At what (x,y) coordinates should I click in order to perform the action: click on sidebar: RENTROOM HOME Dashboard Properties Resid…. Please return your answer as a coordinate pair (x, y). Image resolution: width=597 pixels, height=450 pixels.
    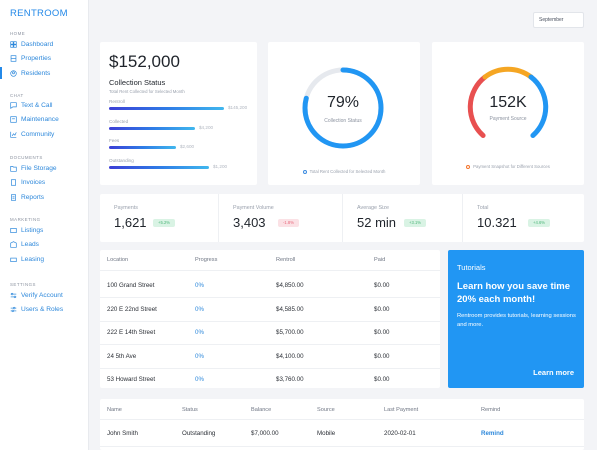
    Looking at the image, I should click on (44, 225).